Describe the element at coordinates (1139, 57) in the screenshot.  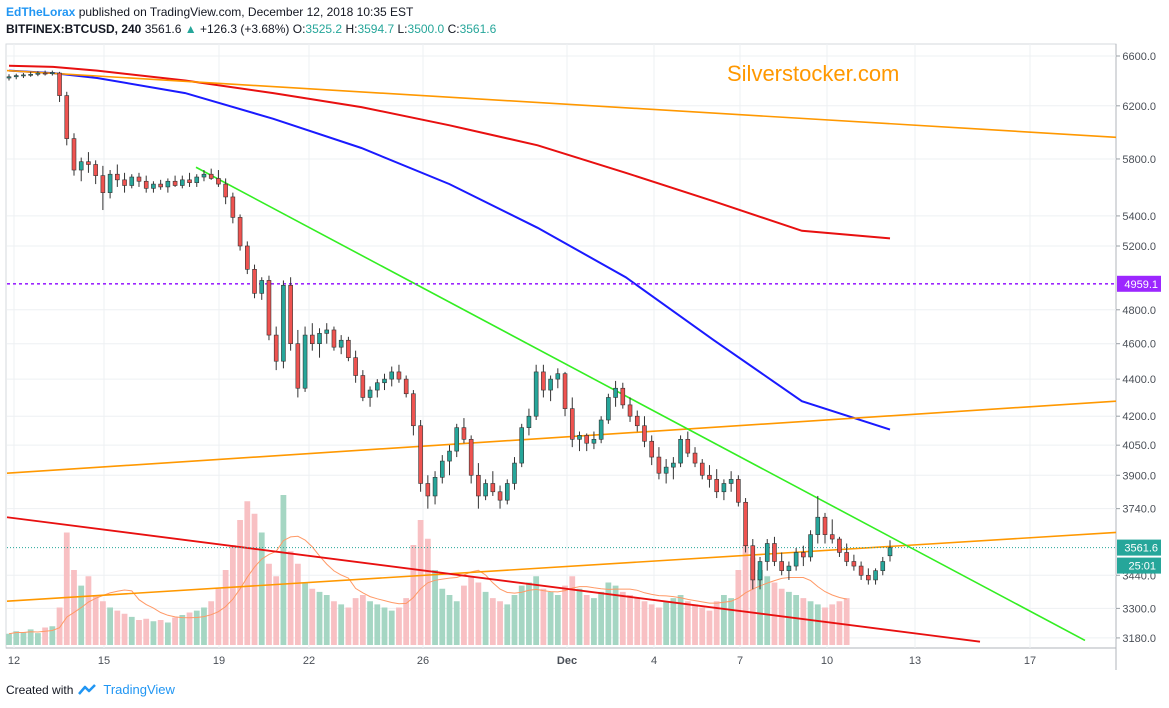
I see `y-tick-label: 6600.0` at that location.